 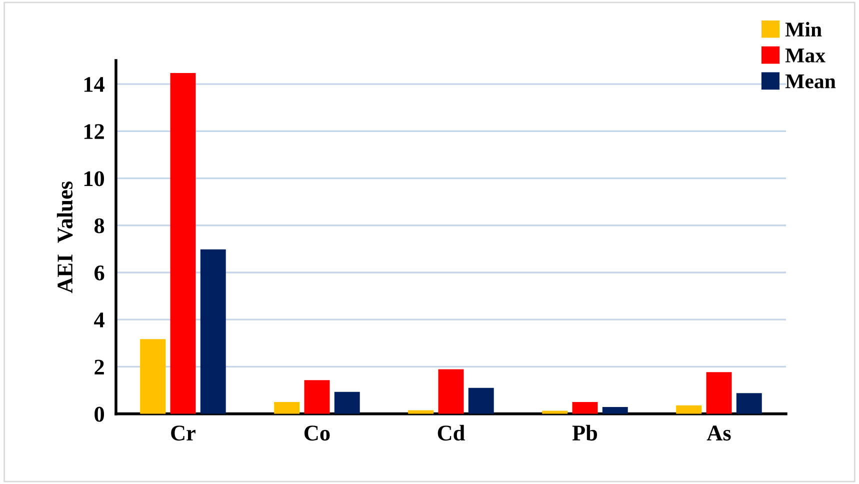 I want to click on y-tick-label: 10, so click(x=94, y=178).